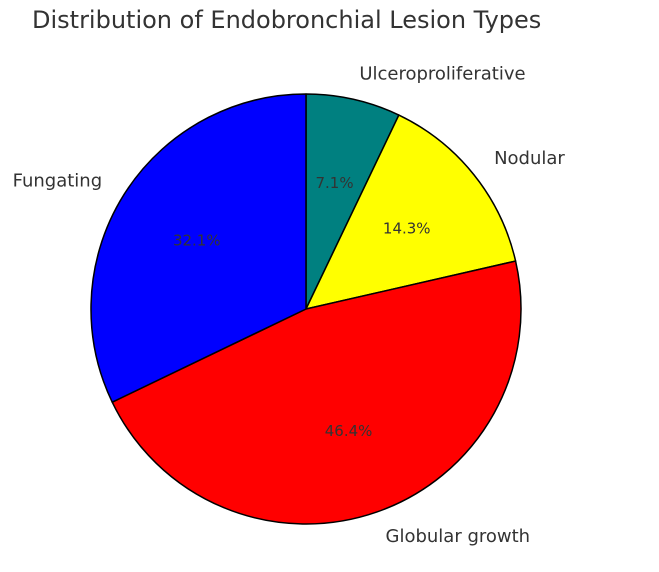 The image size is (659, 572). What do you see at coordinates (529, 158) in the screenshot?
I see `slice-label-nodular: Nodular` at bounding box center [529, 158].